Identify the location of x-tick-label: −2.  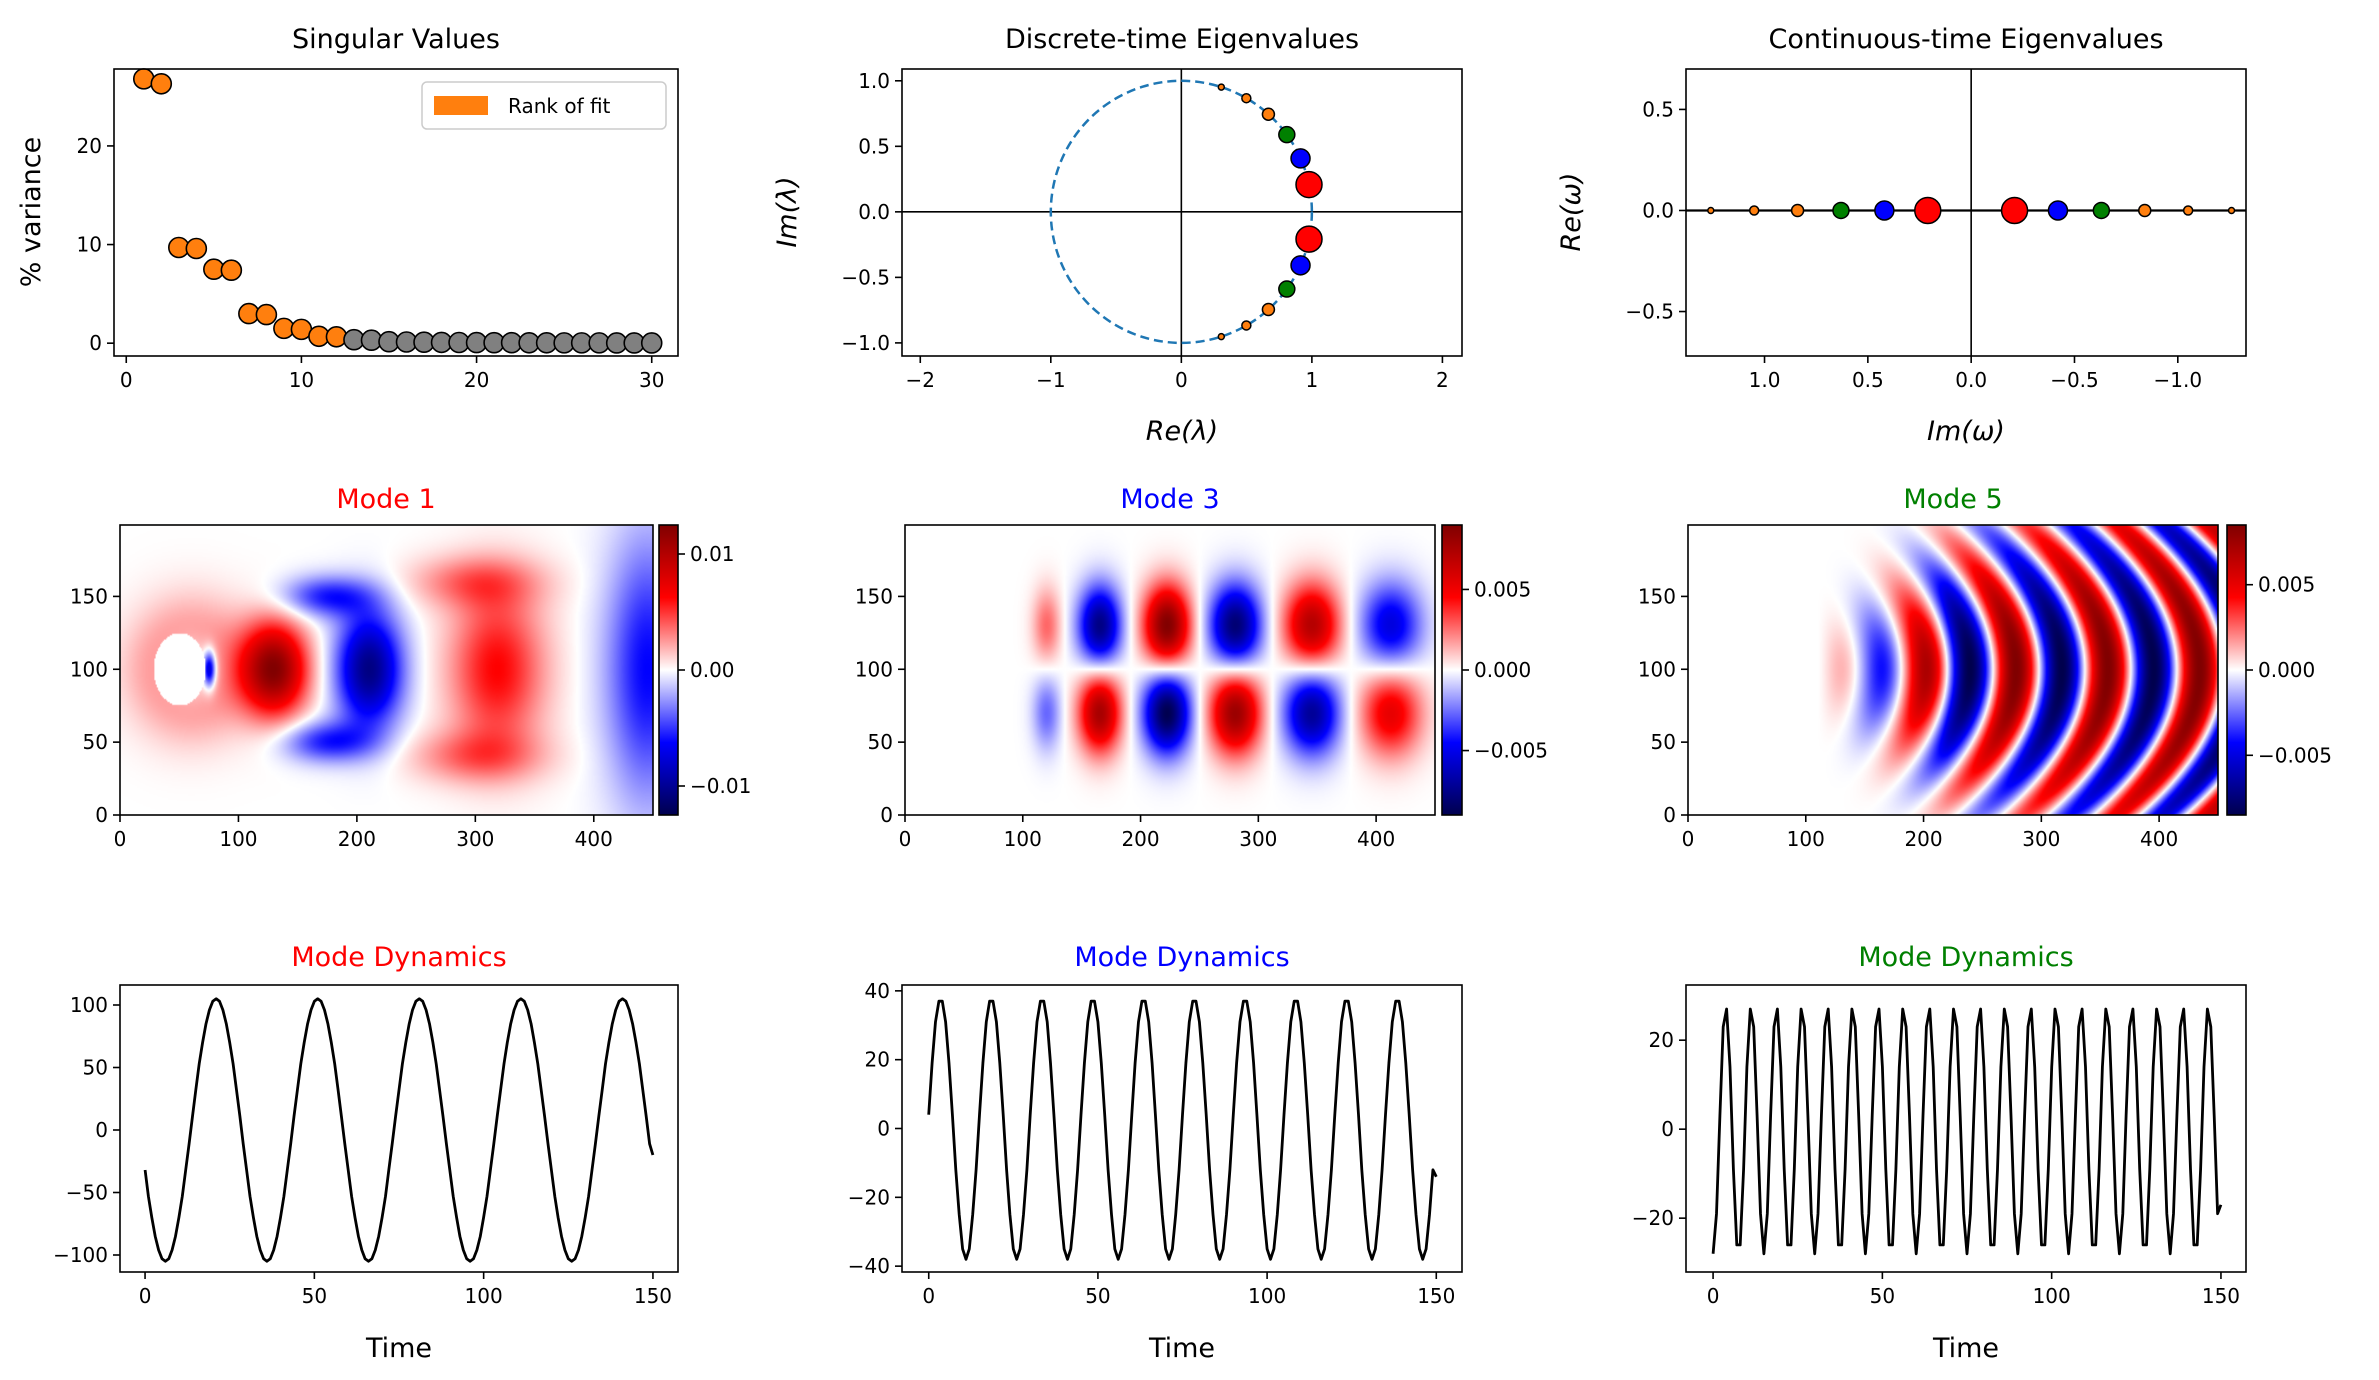
(920, 380).